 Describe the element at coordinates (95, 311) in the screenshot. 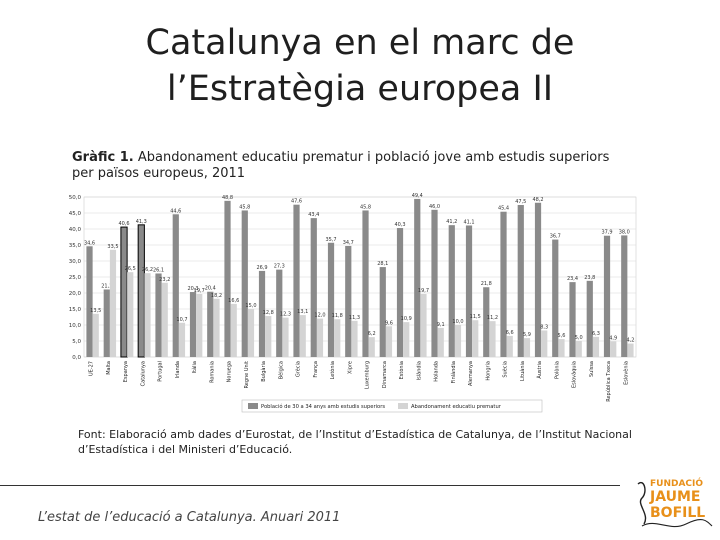

I see `data-label: 13,5` at that location.